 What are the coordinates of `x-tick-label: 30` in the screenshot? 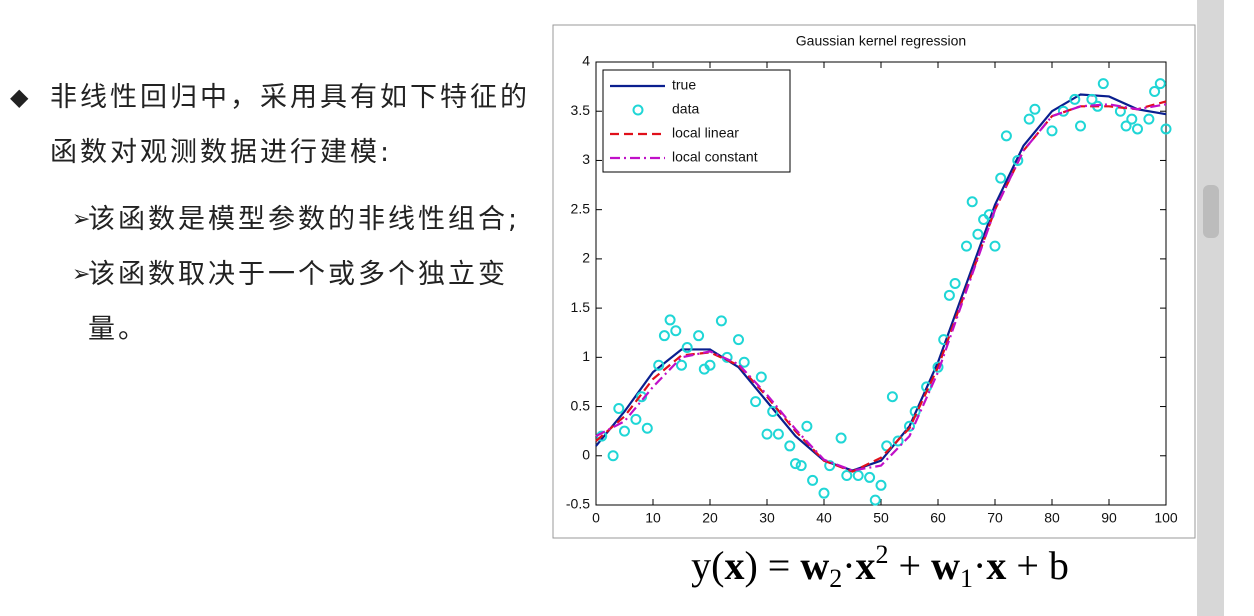 It's located at (767, 518).